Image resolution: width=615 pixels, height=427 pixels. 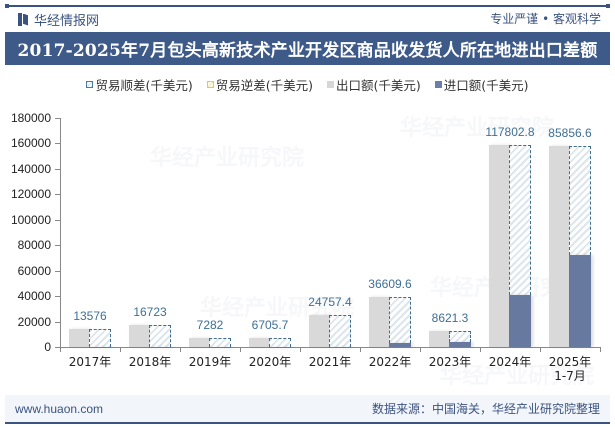 I want to click on website-link: www.huaon.com, so click(x=59, y=408).